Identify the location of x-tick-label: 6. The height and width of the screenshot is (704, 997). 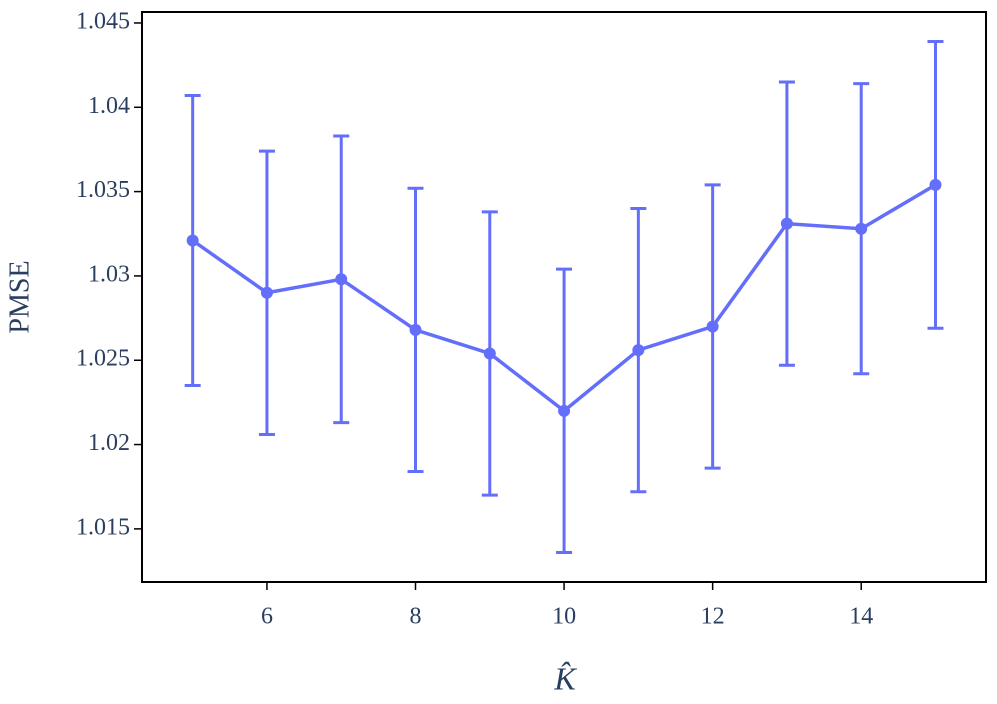
(267, 617).